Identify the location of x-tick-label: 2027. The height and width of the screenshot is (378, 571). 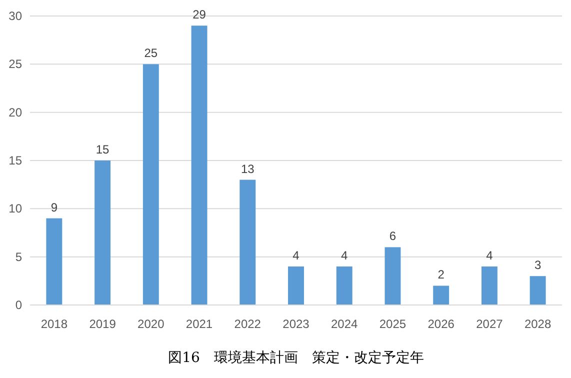
(490, 324).